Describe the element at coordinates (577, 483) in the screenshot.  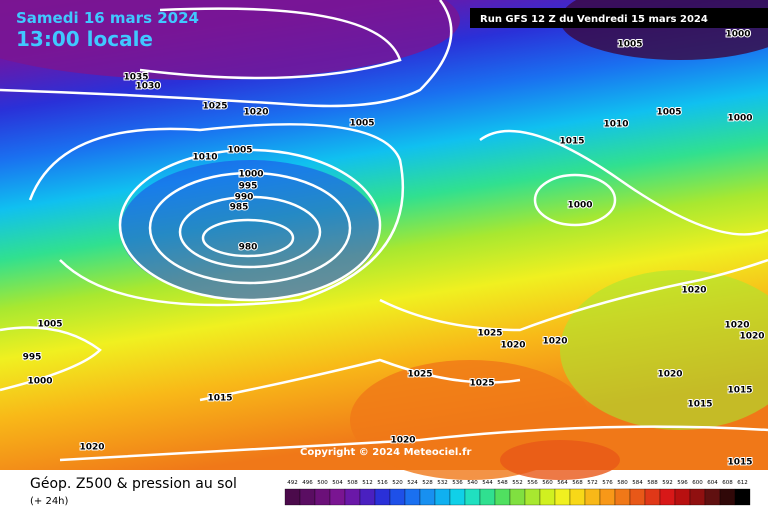
I see `scale-label: 568` at that location.